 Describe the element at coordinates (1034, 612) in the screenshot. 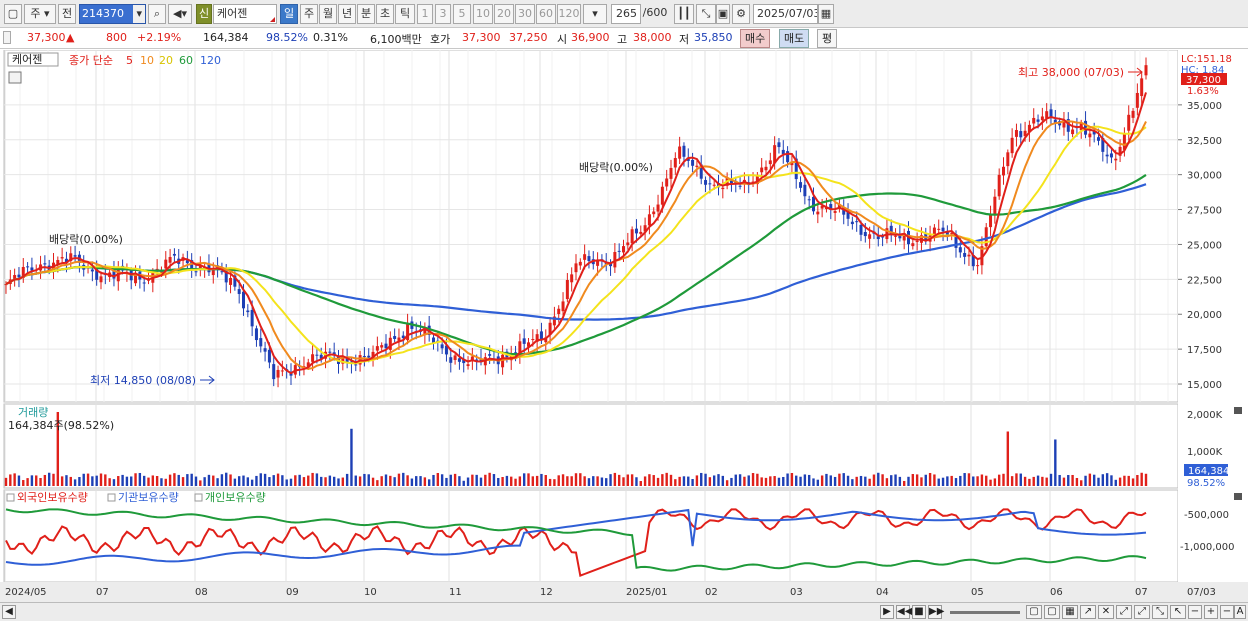

I see `layout1-icon: ▢` at that location.